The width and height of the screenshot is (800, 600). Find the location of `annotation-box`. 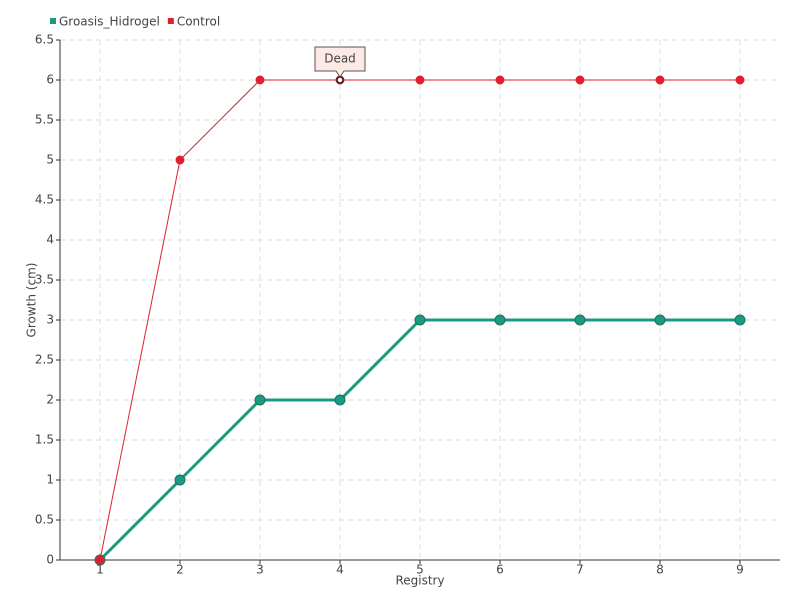

annotation-box is located at coordinates (340, 62).